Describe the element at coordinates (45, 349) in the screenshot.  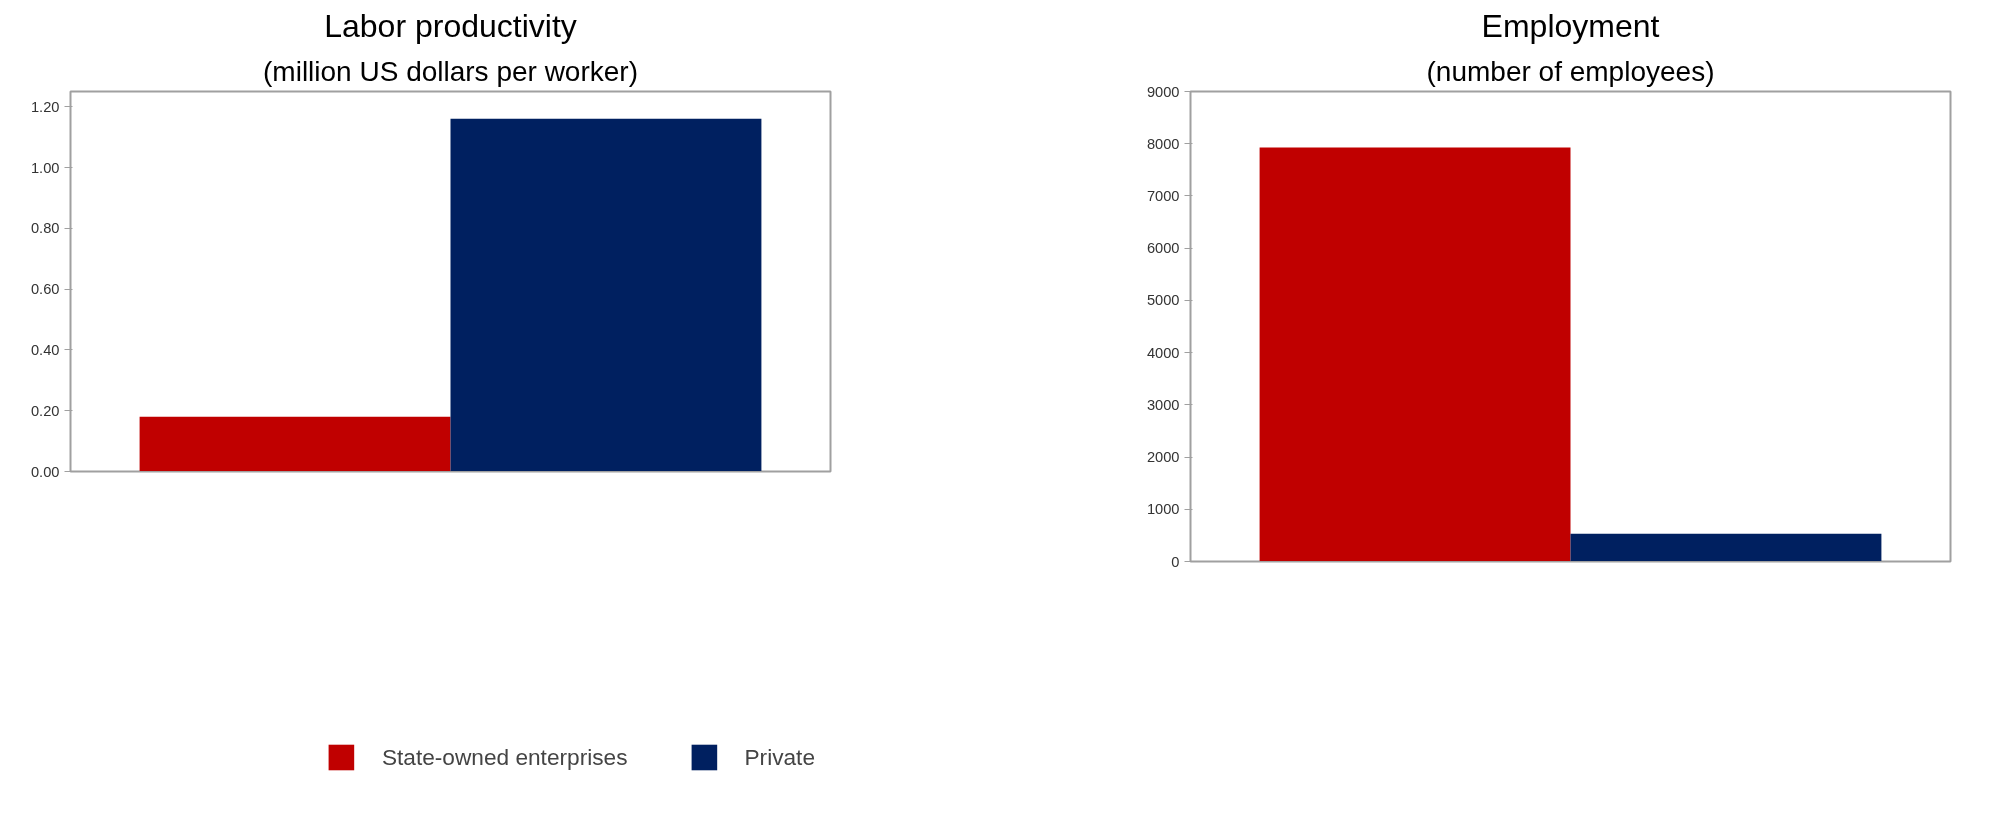
I see `y-tick-label: 0.40` at that location.